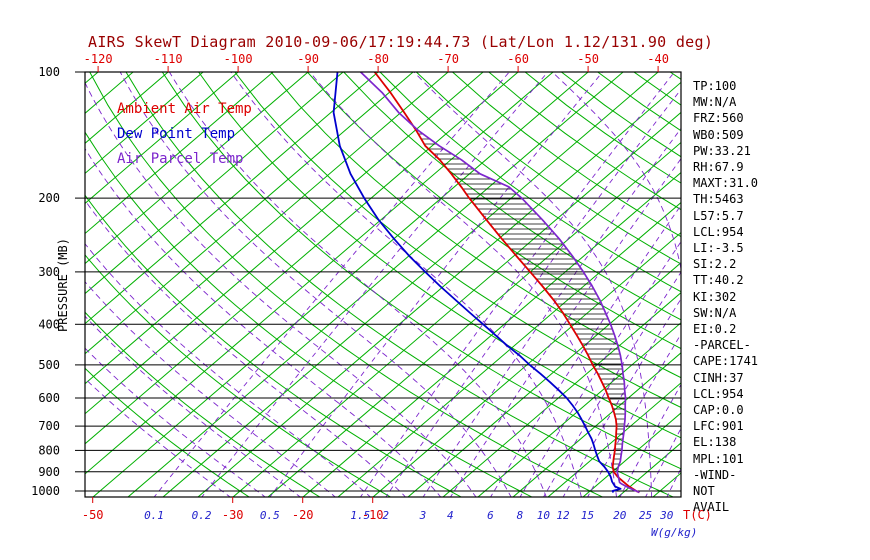 This screenshot has width=870, height=560. I want to click on stat-line: NOT, so click(704, 491).